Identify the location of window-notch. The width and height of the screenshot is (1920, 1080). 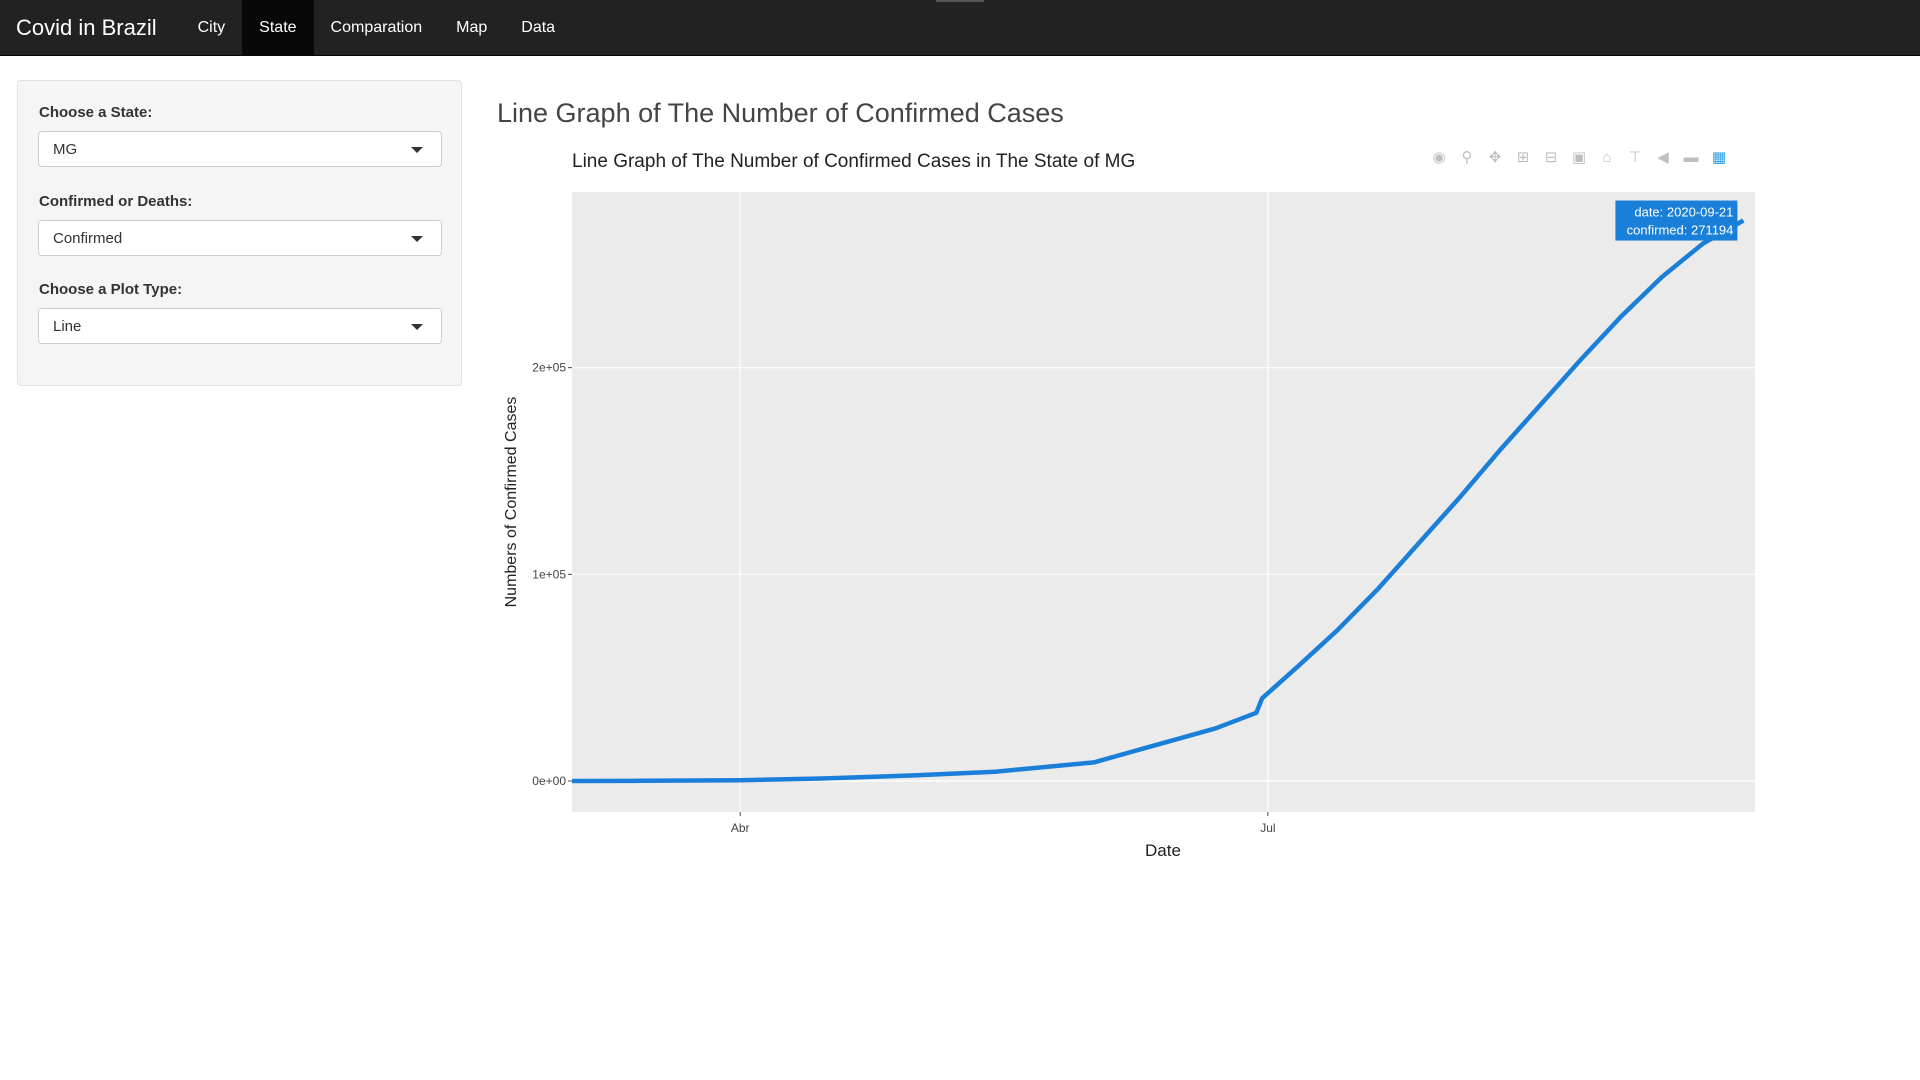
(960, 1).